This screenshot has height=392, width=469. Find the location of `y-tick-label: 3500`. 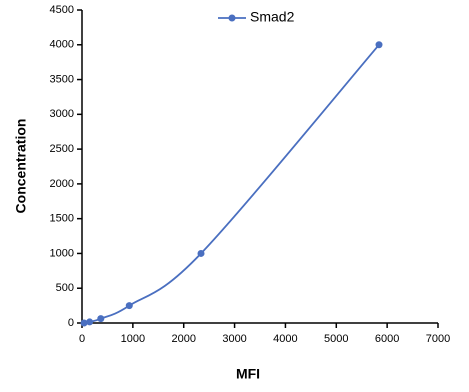

y-tick-label: 3500 is located at coordinates (62, 79).